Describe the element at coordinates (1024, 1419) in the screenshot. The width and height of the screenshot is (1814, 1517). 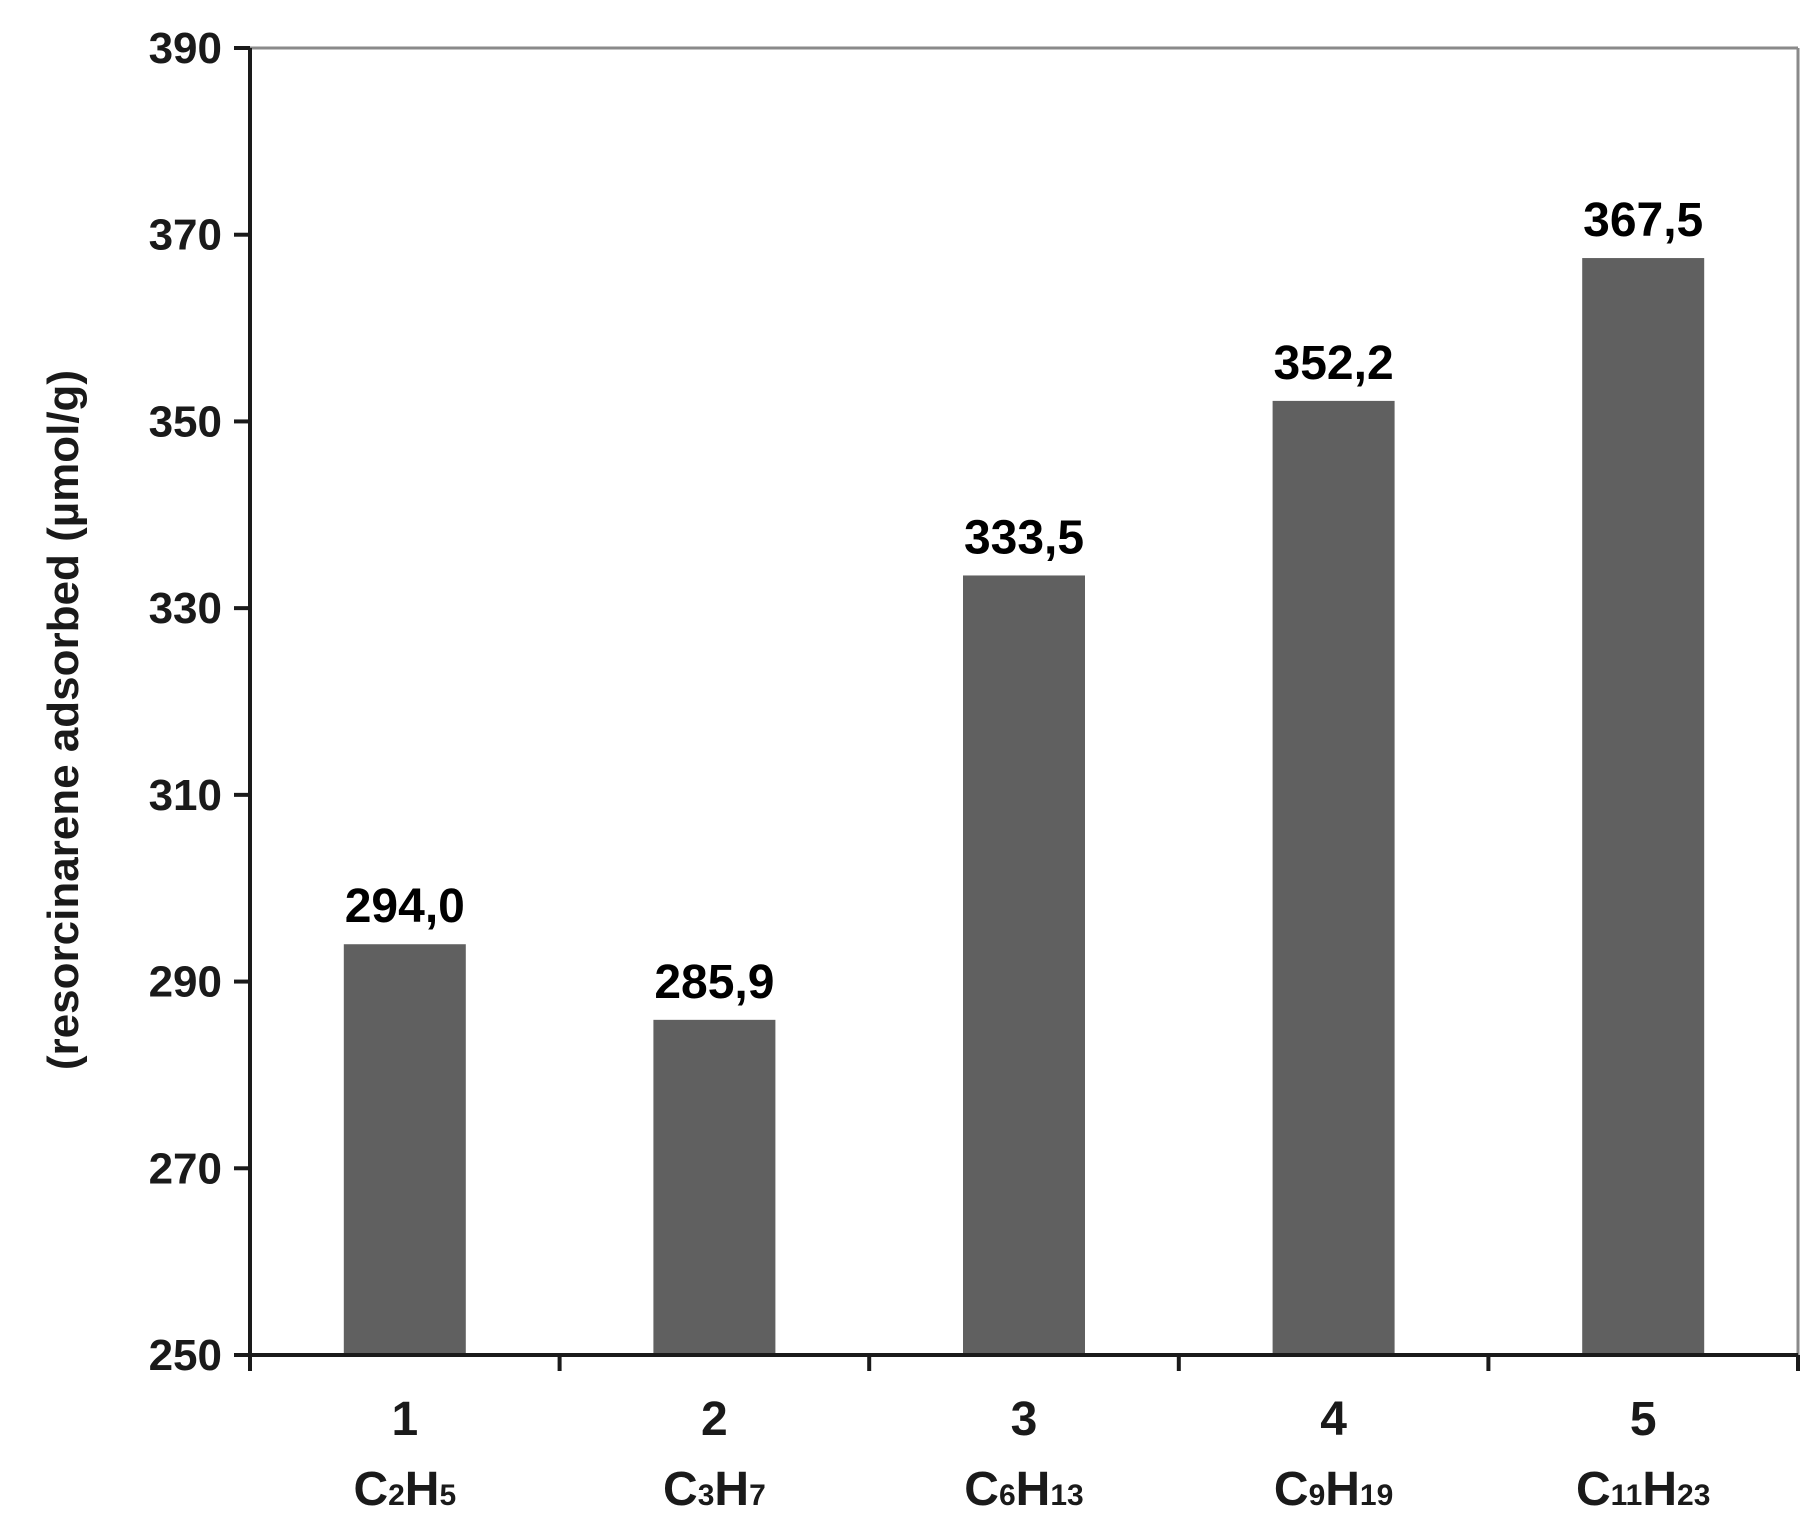
I see `x-tick-label-3: 3` at that location.